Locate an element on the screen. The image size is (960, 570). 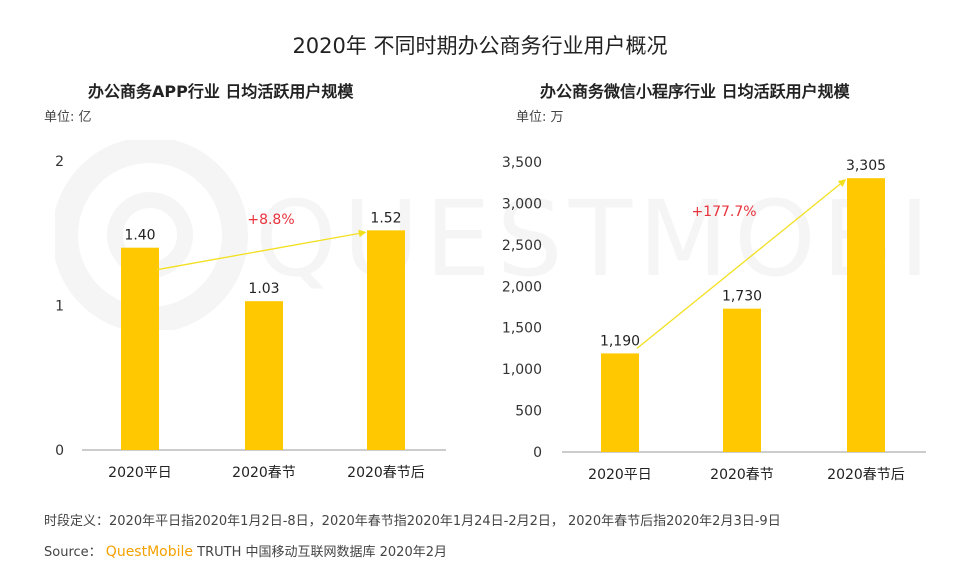
source-label: Source： is located at coordinates (73, 552).